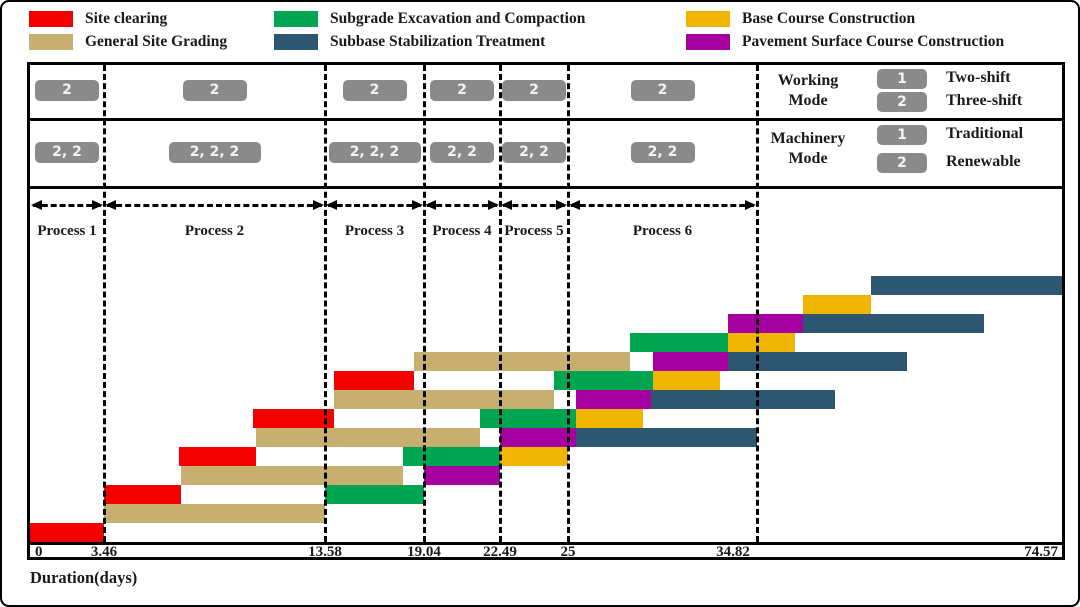  What do you see at coordinates (229, 42) in the screenshot?
I see `legend-item: General Site Grading` at bounding box center [229, 42].